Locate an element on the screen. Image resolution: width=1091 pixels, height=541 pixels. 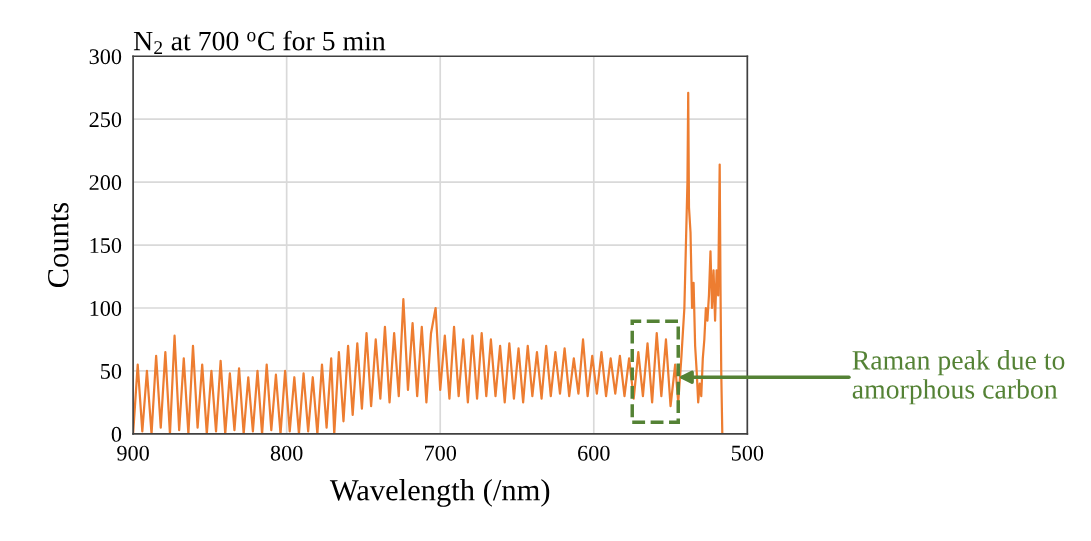
x-tick-label: 900 is located at coordinates (133, 453).